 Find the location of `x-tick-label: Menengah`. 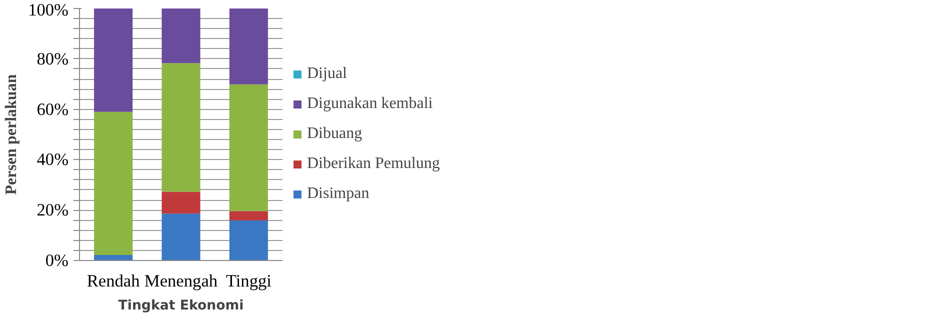

x-tick-label: Menengah is located at coordinates (181, 281).